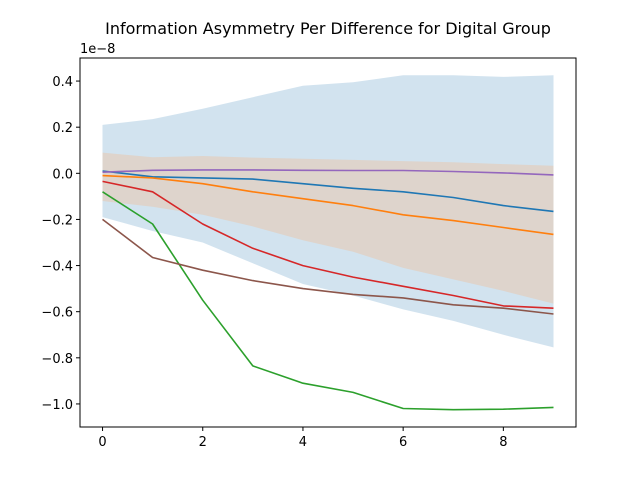 This screenshot has height=480, width=640. I want to click on x-tick-label: 4, so click(303, 442).